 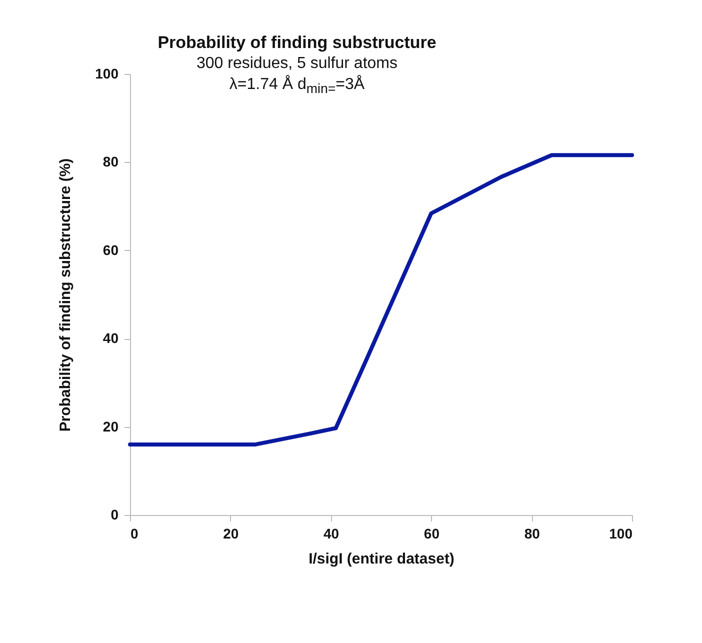 I want to click on chart-subtitle: 300 residues, 5 sulfur atoms, so click(x=297, y=63).